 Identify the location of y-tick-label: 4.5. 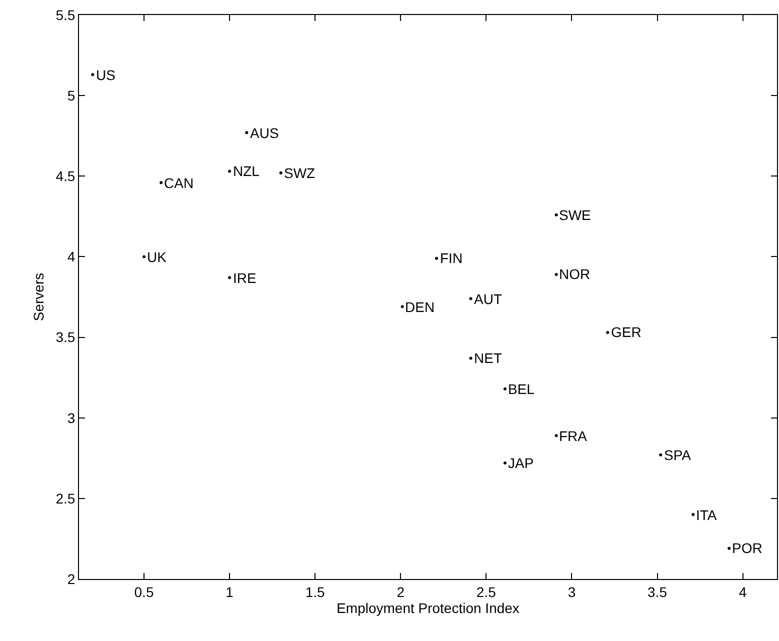
(66, 176).